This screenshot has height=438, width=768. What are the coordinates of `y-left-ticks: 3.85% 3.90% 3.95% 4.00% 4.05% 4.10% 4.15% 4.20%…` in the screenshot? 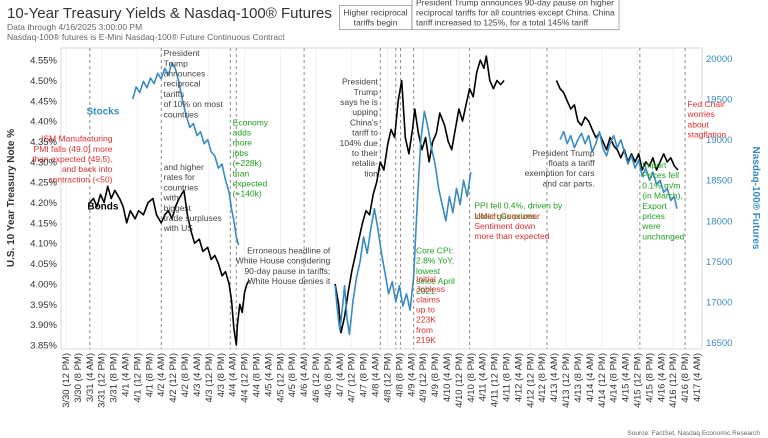 It's located at (43, 204).